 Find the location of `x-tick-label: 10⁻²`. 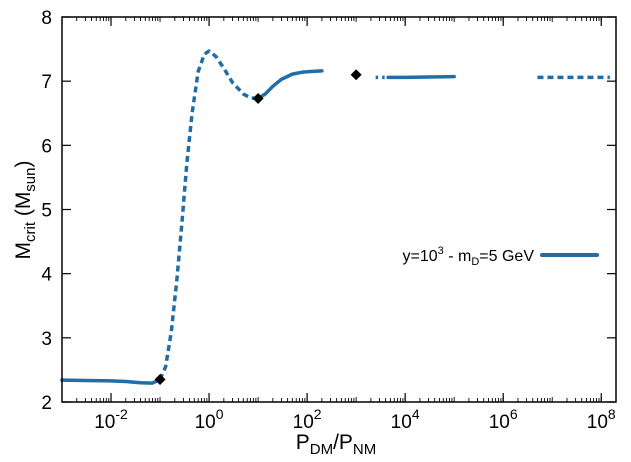

x-tick-label: 10⁻² is located at coordinates (111, 419).